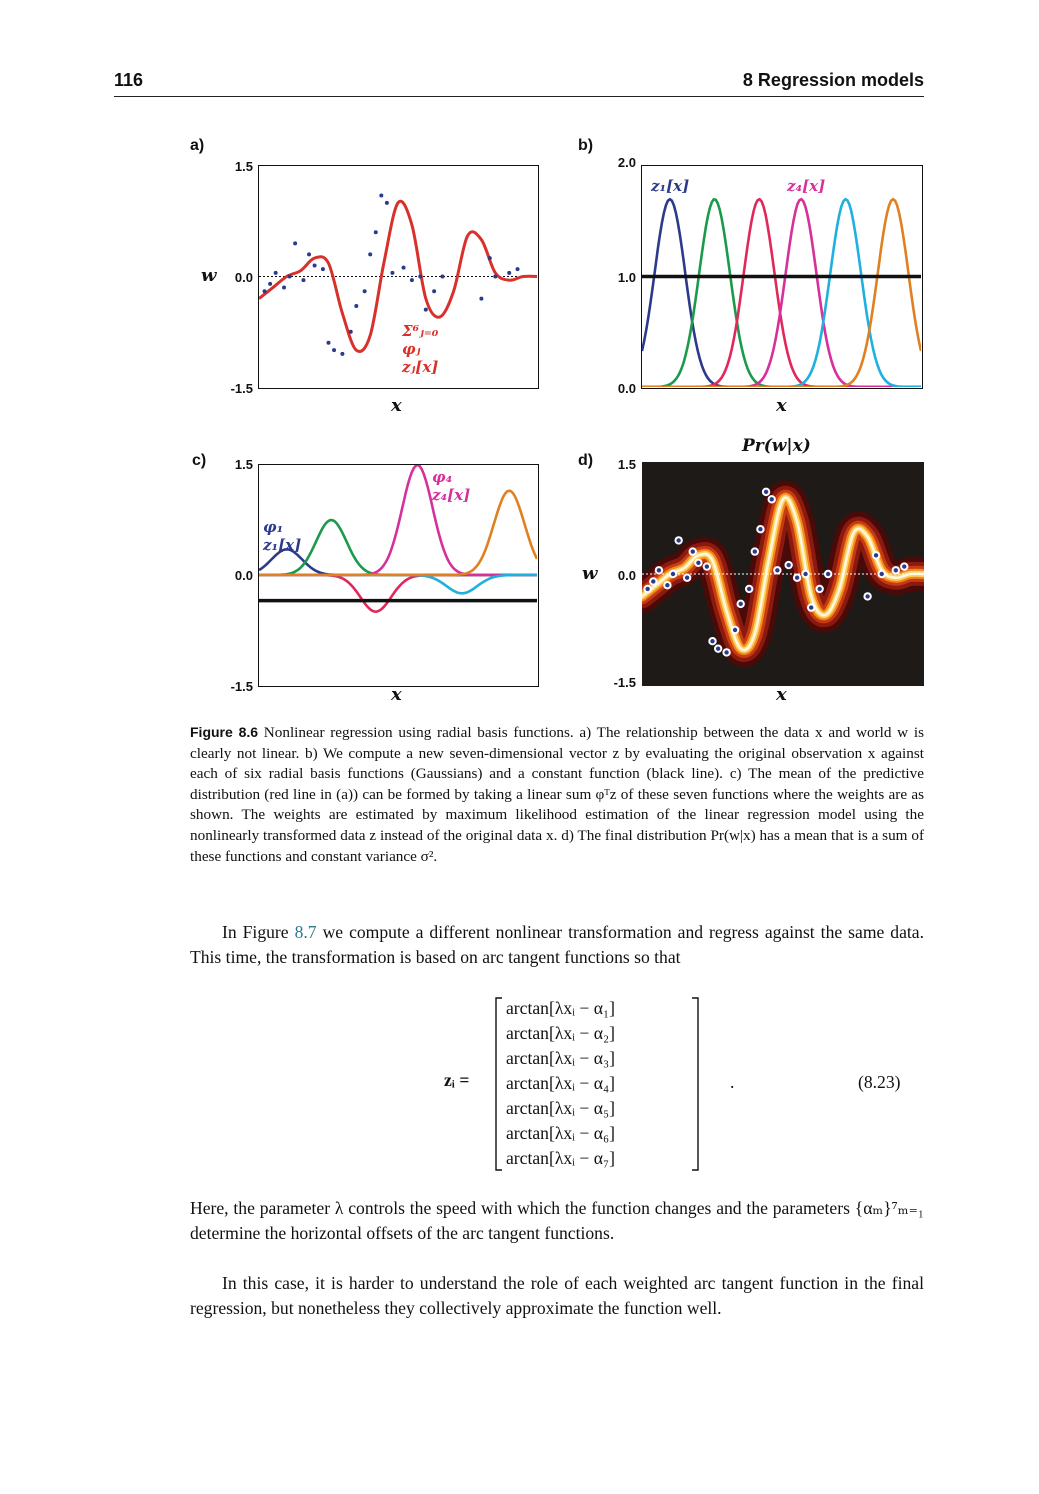 Image resolution: width=1039 pixels, height=1494 pixels. I want to click on legend-phi4: φ₄ z₄[x], so click(451, 486).